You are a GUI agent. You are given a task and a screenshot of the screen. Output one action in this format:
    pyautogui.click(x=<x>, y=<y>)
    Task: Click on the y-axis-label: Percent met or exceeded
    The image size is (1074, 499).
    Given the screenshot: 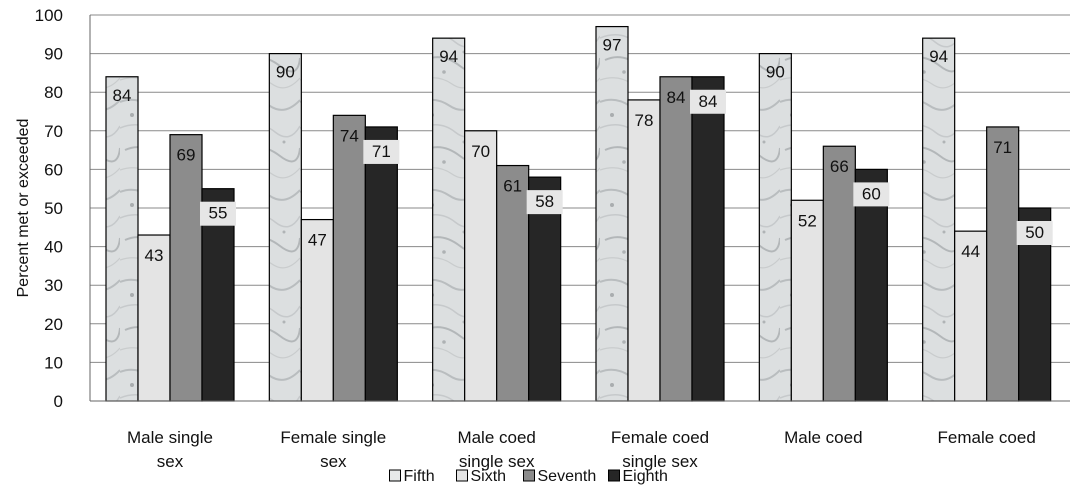 What is the action you would take?
    pyautogui.click(x=23, y=208)
    